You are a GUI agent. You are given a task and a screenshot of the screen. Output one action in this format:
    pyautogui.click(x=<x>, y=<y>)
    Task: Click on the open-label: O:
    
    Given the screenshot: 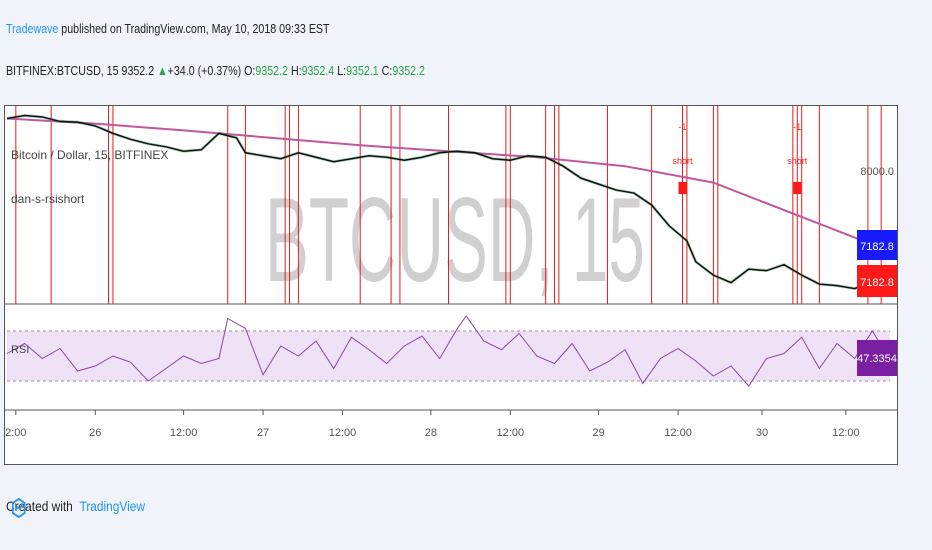 What is the action you would take?
    pyautogui.click(x=250, y=70)
    